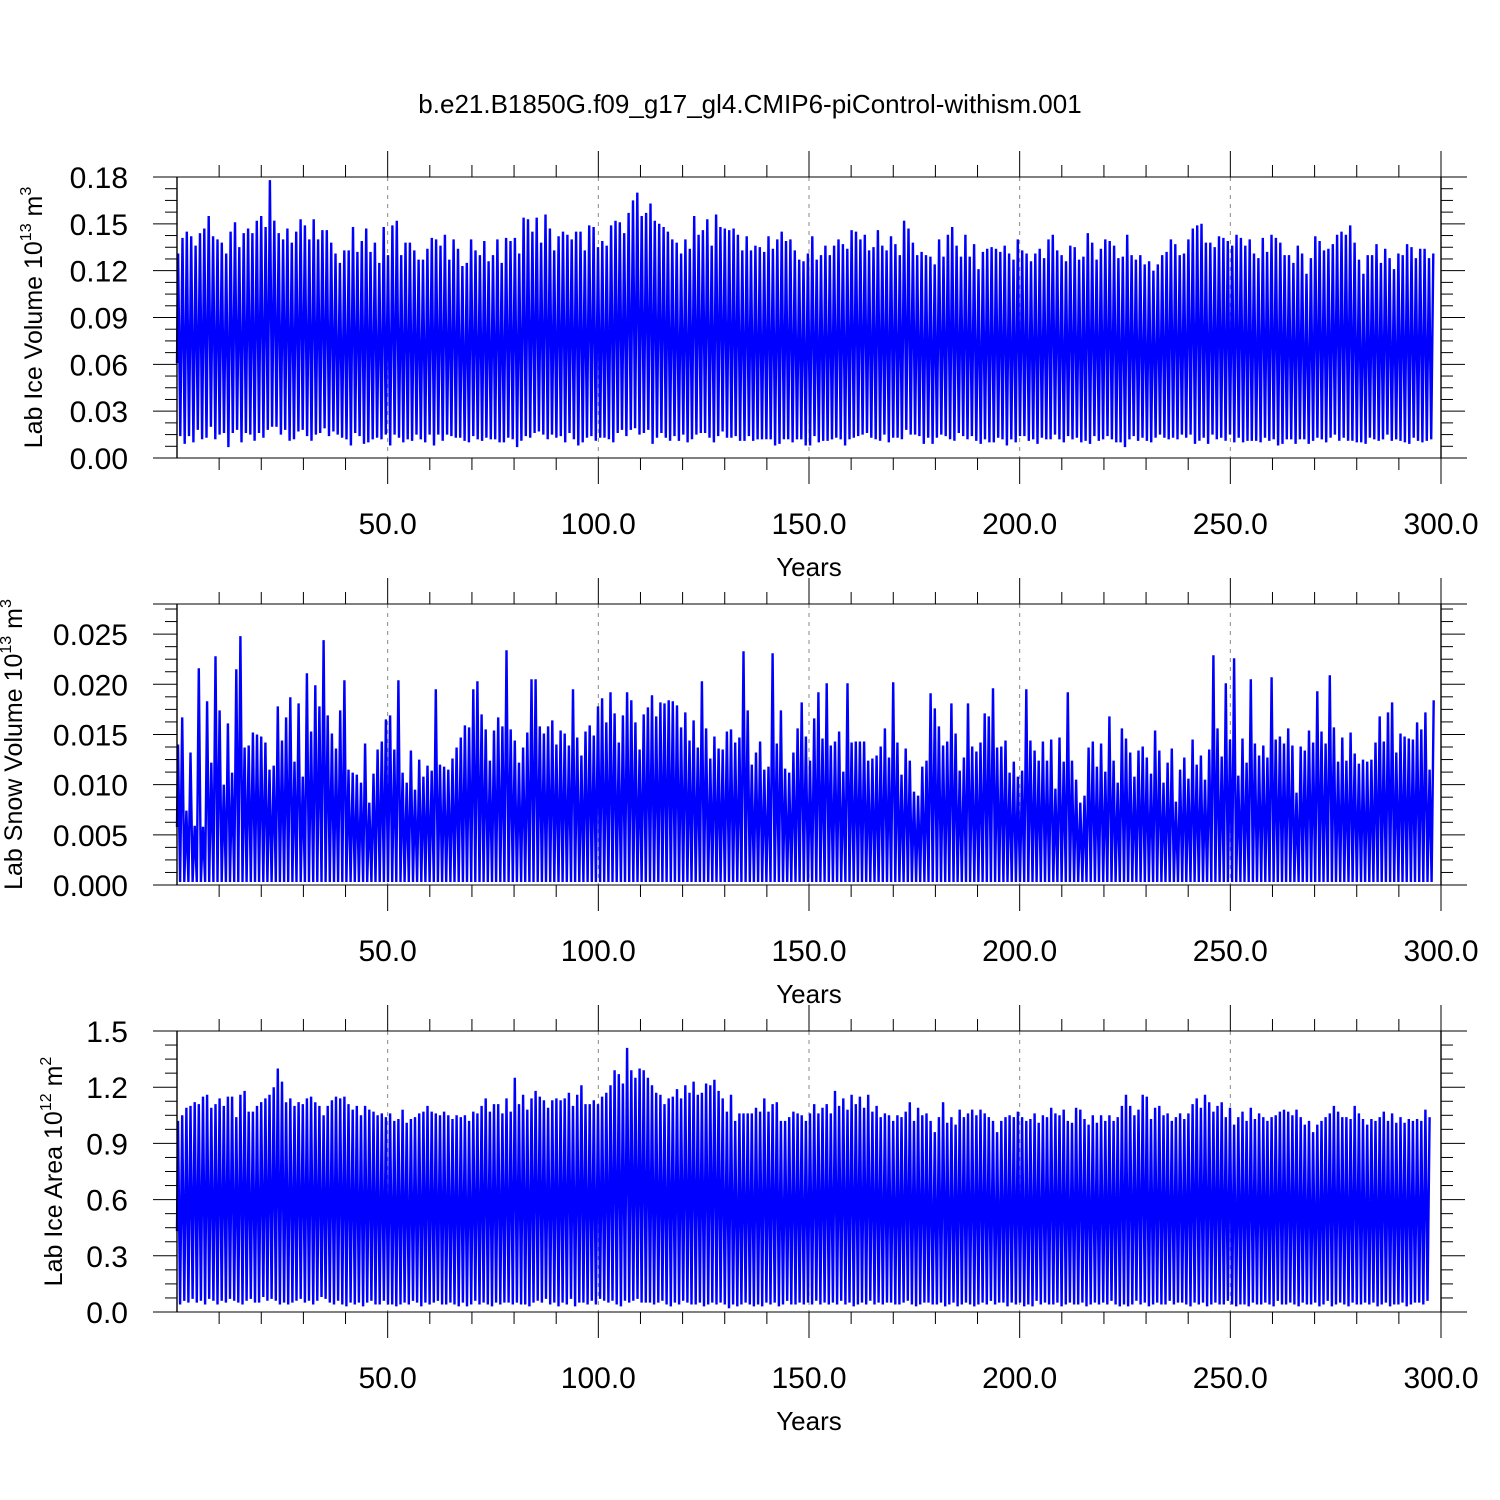  I want to click on y-tick-label: 0.06, so click(99, 365).